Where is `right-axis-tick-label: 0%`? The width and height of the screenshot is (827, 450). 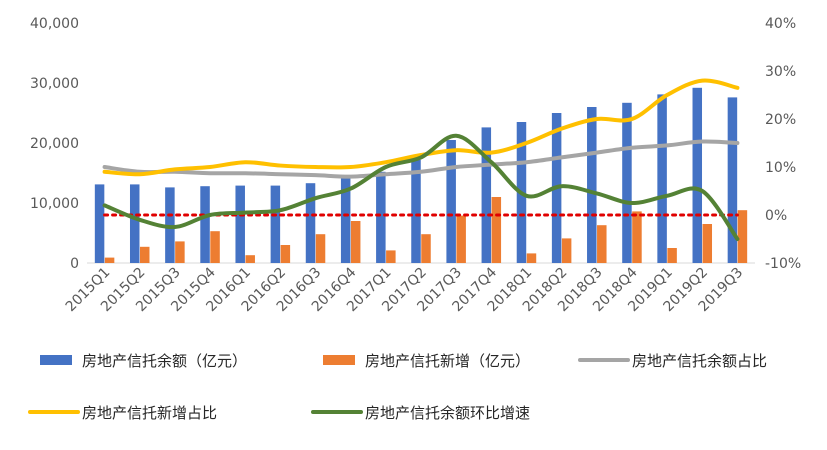 right-axis-tick-label: 0% is located at coordinates (776, 216).